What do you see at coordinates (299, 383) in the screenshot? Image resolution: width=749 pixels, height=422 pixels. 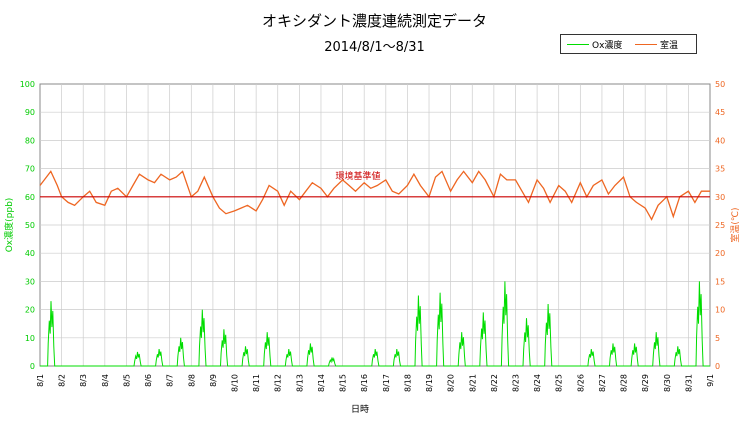 I see `x-tick-label: 8/13` at bounding box center [299, 383].